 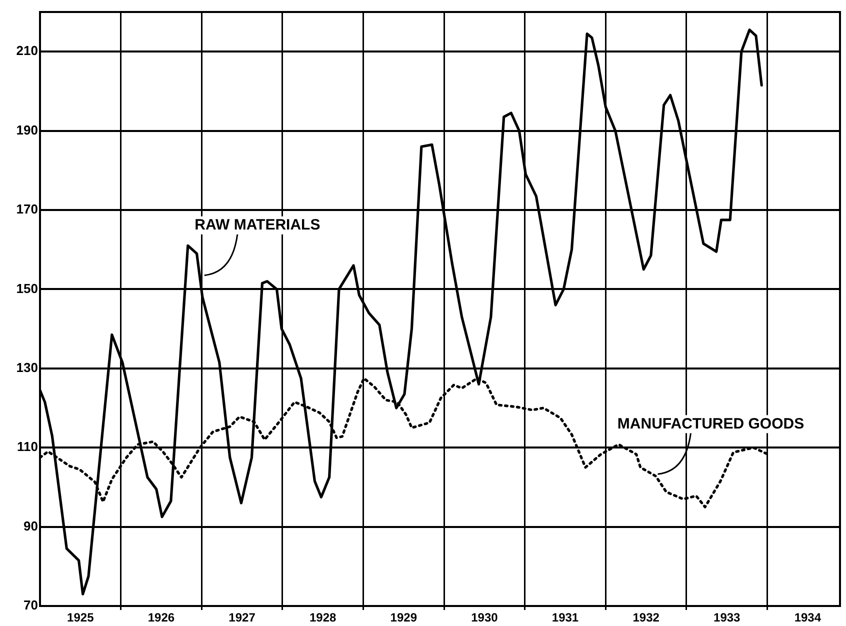 What do you see at coordinates (242, 617) in the screenshot?
I see `x-tick-label: 1927` at bounding box center [242, 617].